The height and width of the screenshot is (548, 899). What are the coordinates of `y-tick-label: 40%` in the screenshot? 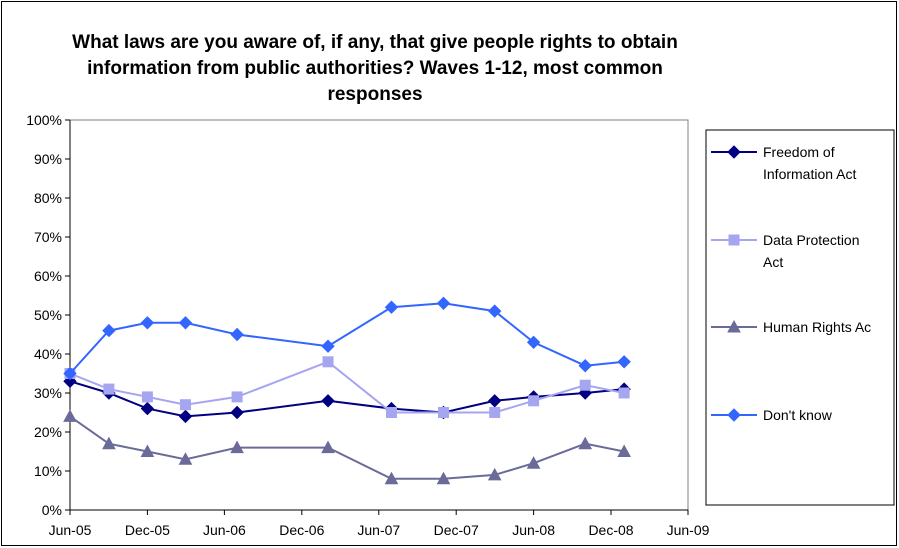 It's located at (48, 354).